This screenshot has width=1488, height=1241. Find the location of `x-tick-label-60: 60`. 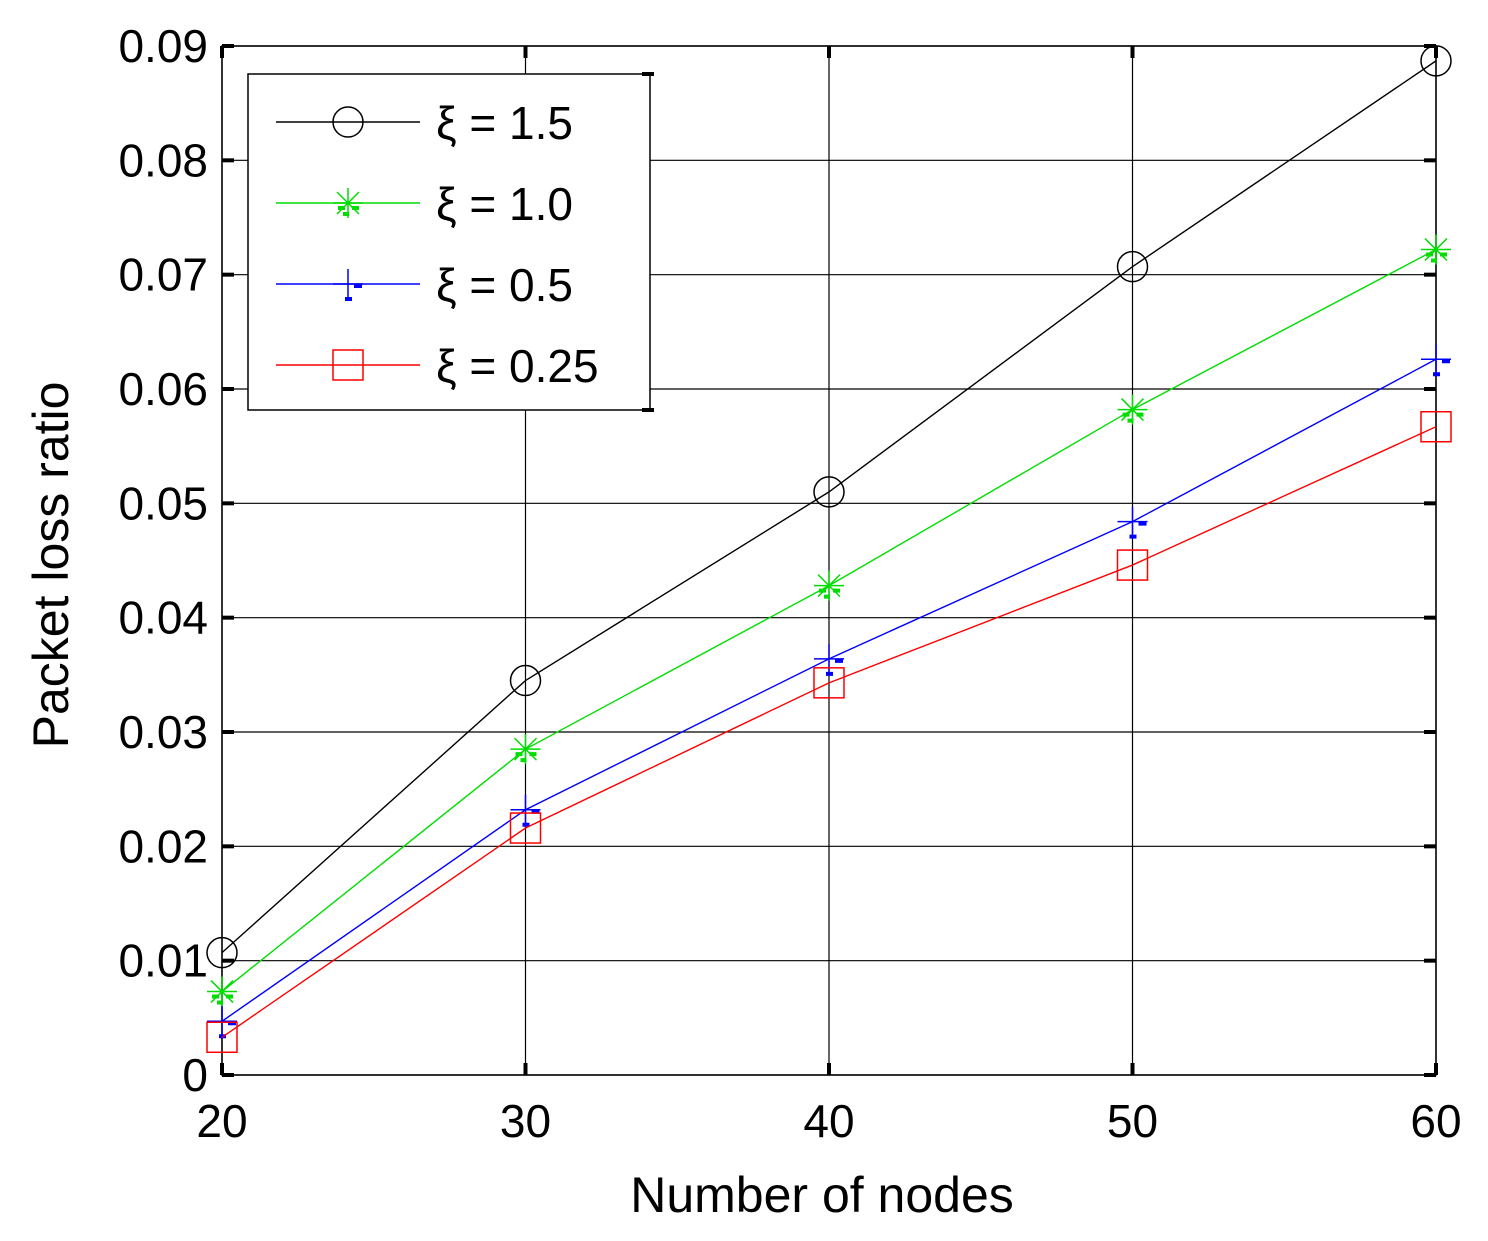

x-tick-label-60: 60 is located at coordinates (1435, 1121).